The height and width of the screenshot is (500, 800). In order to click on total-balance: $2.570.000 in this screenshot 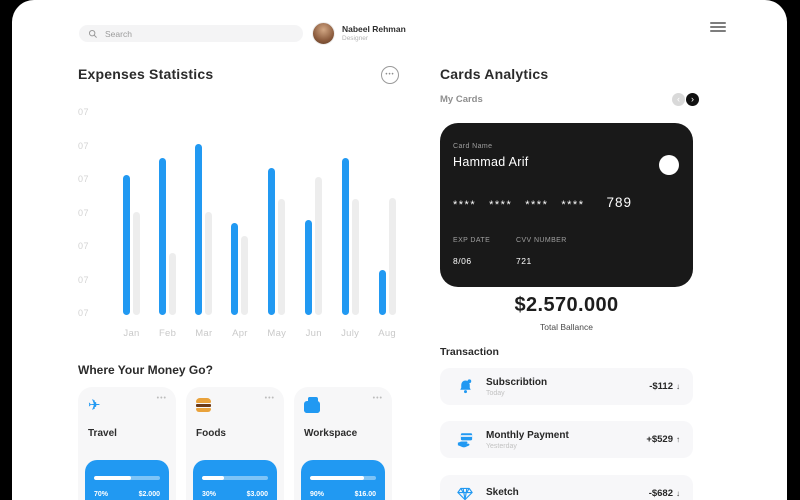, I will do `click(566, 305)`.